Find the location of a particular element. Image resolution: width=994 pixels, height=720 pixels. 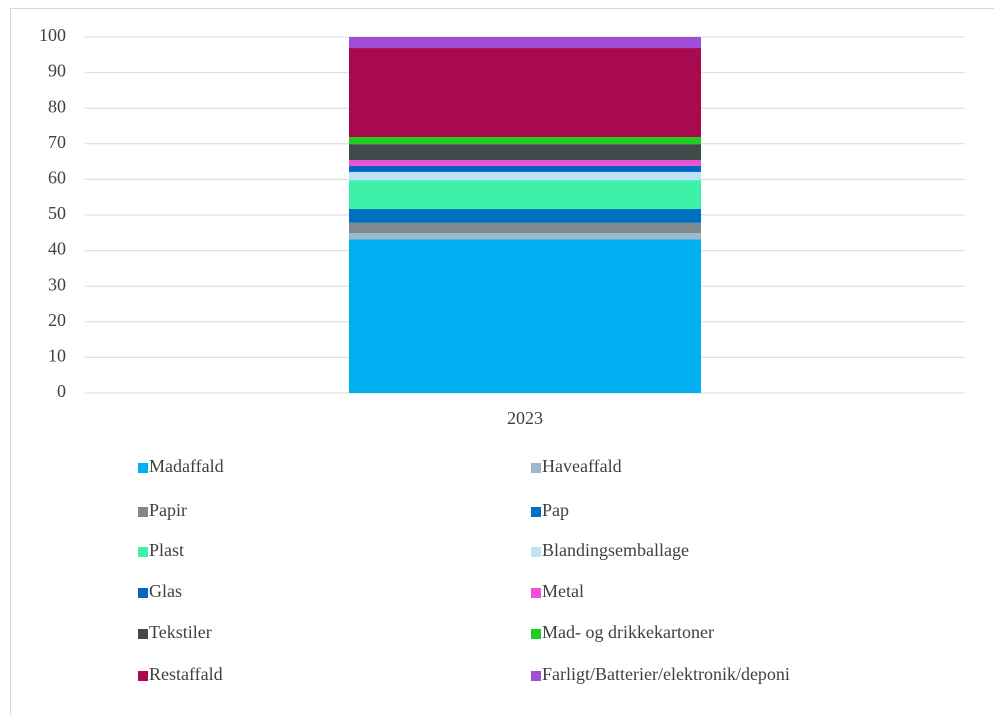

legend-label: Glas is located at coordinates (165, 591).